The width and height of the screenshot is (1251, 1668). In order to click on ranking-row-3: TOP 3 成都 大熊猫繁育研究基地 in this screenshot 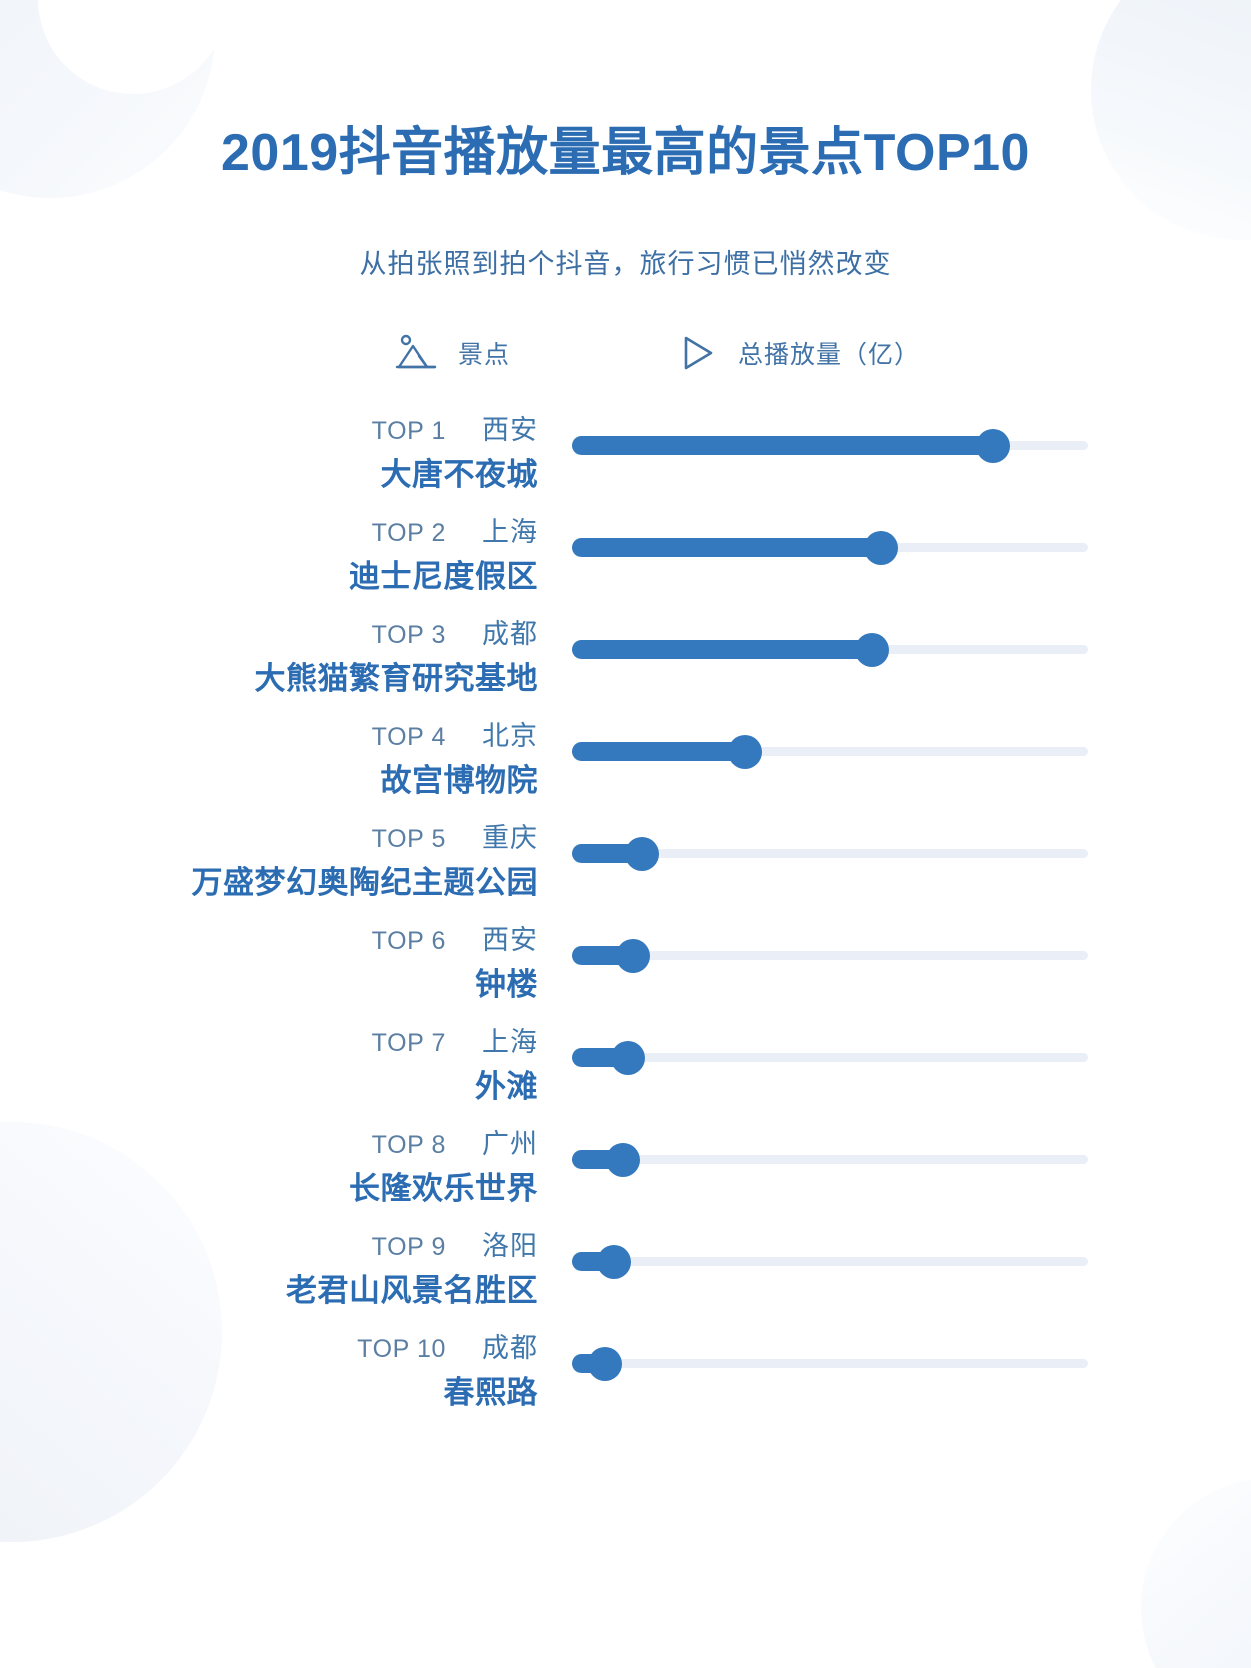, I will do `click(625, 670)`.